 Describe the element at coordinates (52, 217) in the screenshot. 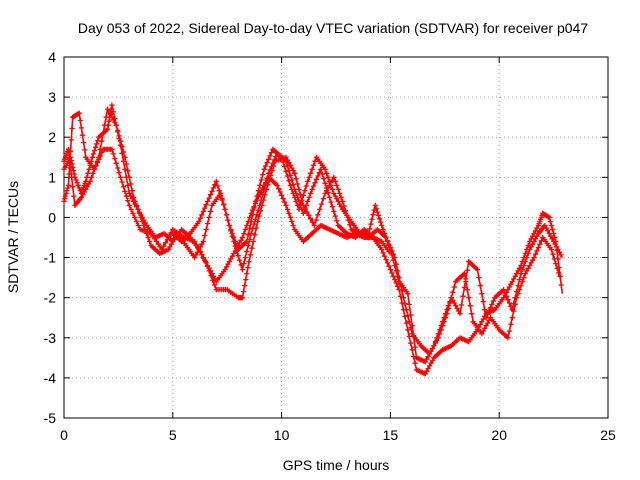

I see `y-tick-label: 0` at that location.